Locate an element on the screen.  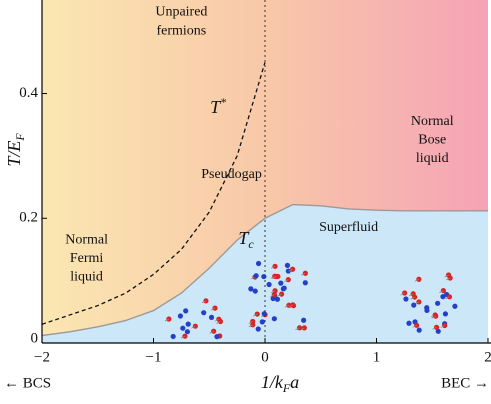
y-tick-label: 0.4 is located at coordinates (28, 93).